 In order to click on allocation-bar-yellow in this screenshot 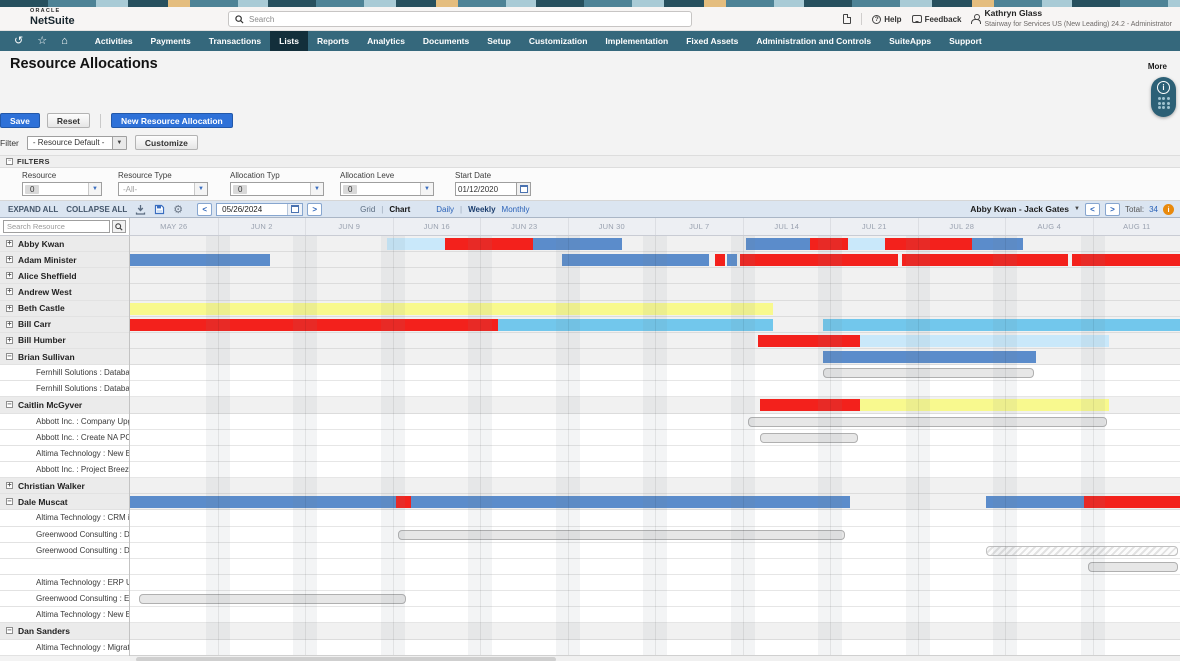, I will do `click(984, 405)`.